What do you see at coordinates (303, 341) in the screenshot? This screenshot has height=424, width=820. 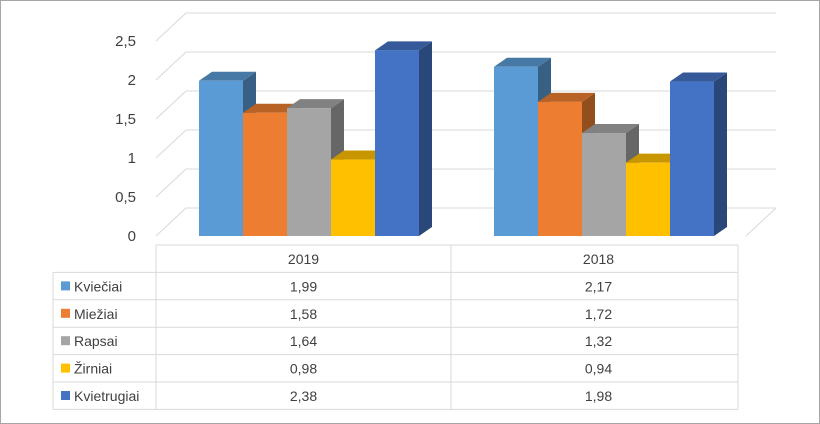 I see `data-value: 1,64` at bounding box center [303, 341].